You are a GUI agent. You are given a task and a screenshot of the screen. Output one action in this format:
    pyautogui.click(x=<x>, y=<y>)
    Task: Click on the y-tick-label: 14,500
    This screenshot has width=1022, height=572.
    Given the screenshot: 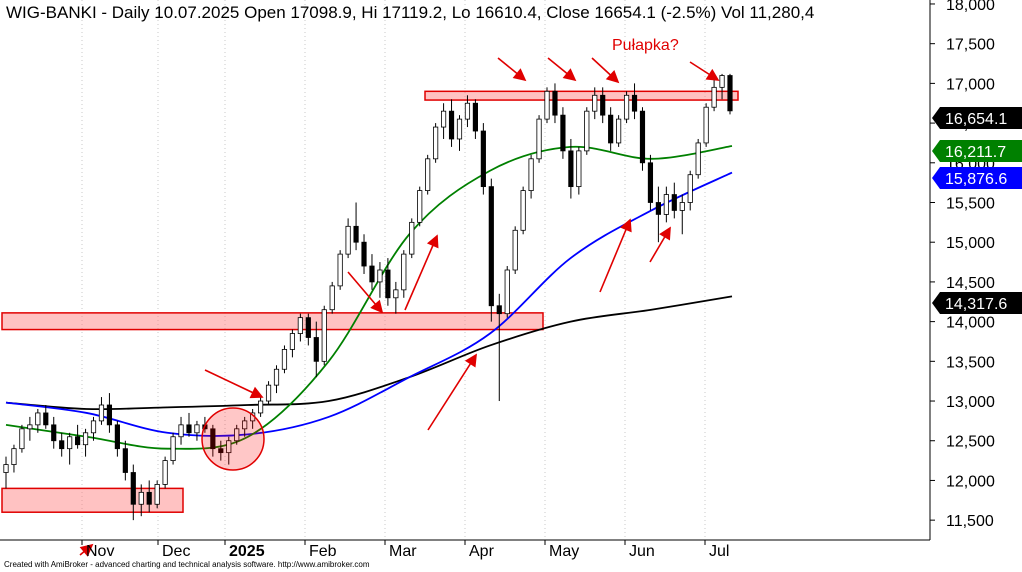 What is the action you would take?
    pyautogui.click(x=970, y=283)
    